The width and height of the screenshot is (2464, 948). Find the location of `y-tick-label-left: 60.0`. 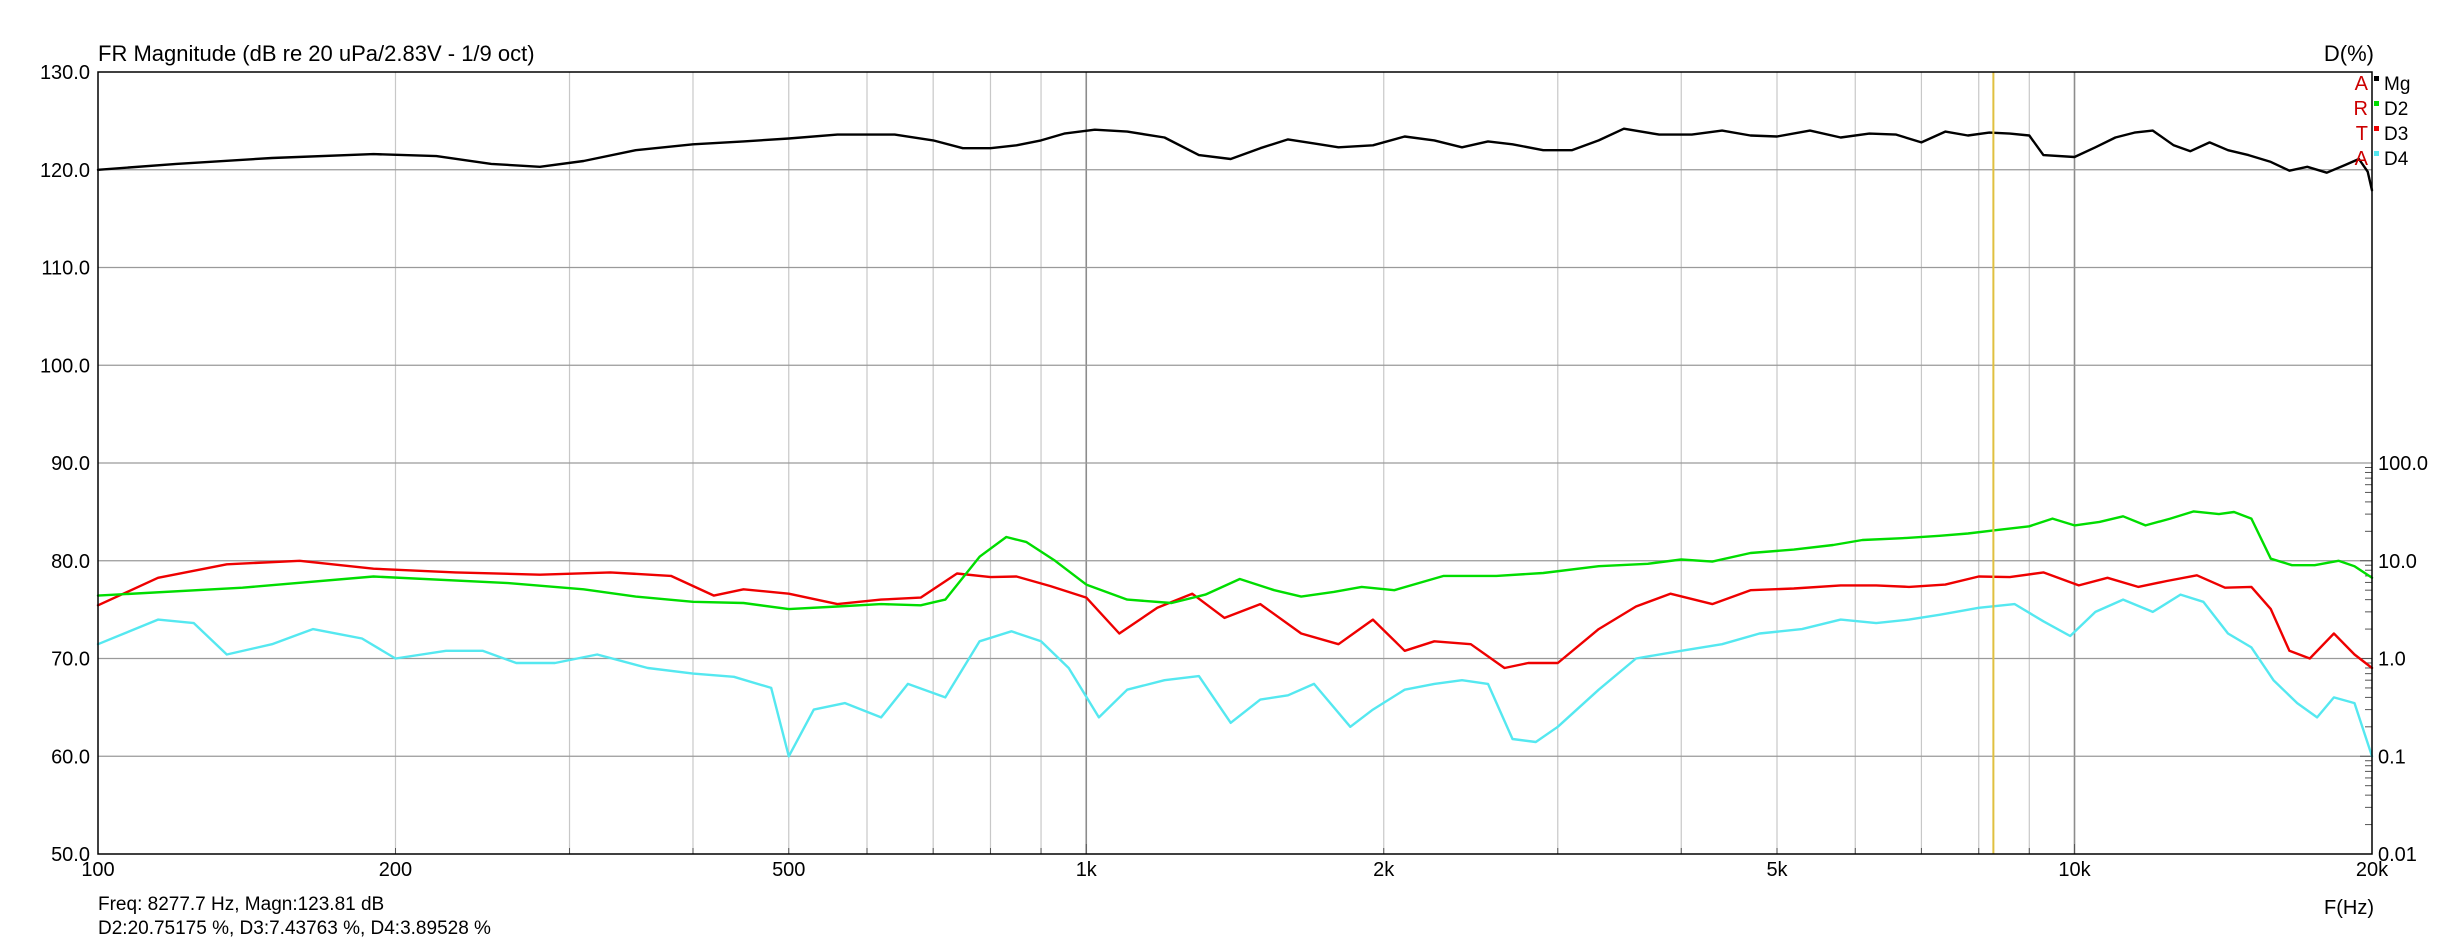

y-tick-label-left: 60.0 is located at coordinates (70, 757).